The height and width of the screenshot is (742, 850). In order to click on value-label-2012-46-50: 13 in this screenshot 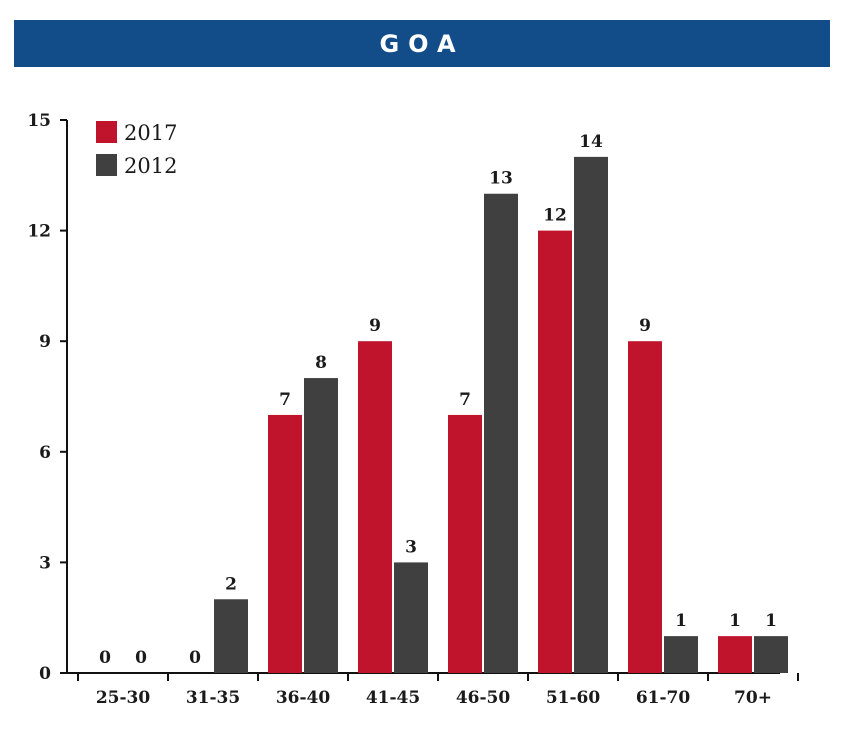, I will do `click(501, 179)`.